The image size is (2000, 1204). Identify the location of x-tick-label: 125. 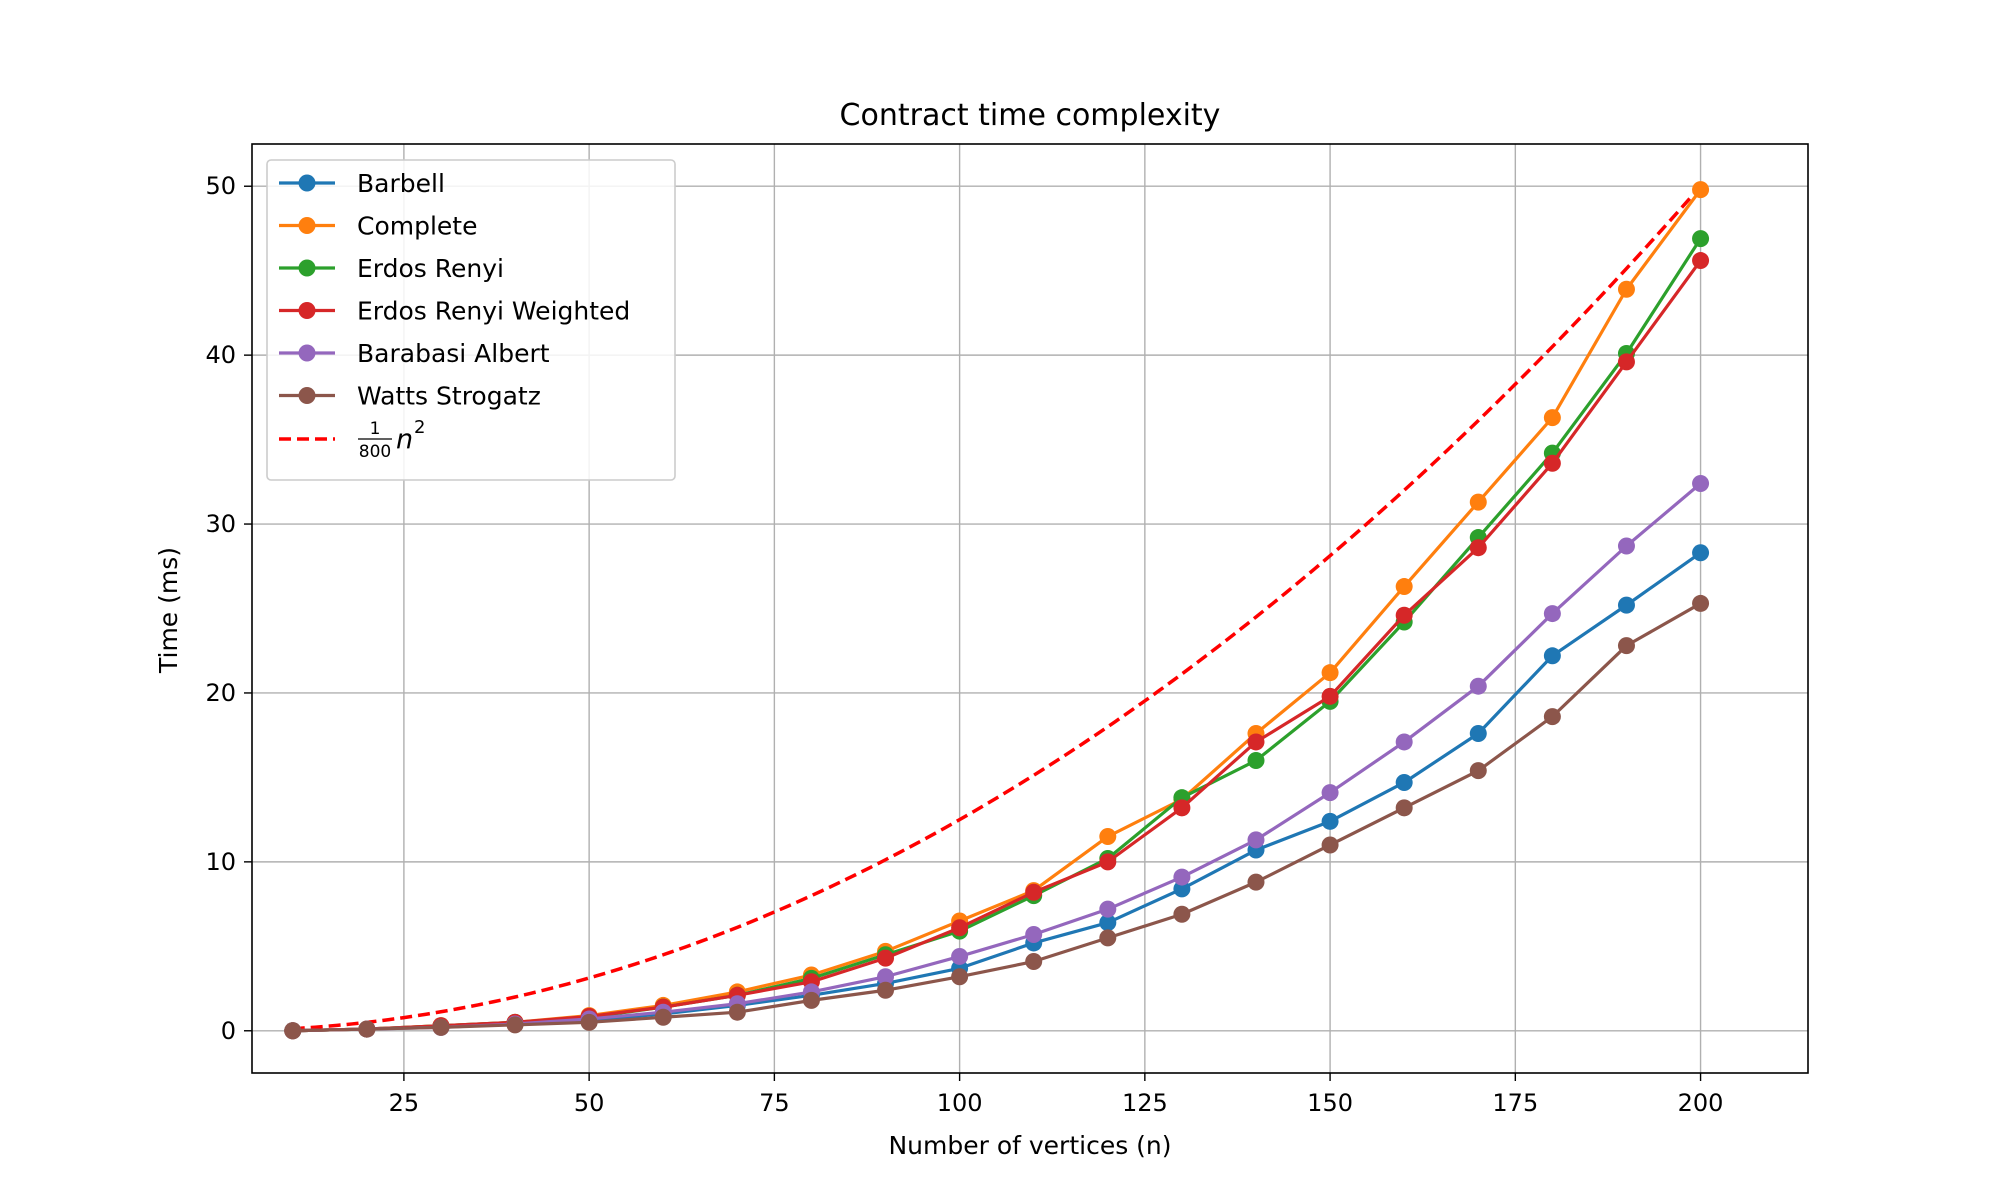
(1145, 1103).